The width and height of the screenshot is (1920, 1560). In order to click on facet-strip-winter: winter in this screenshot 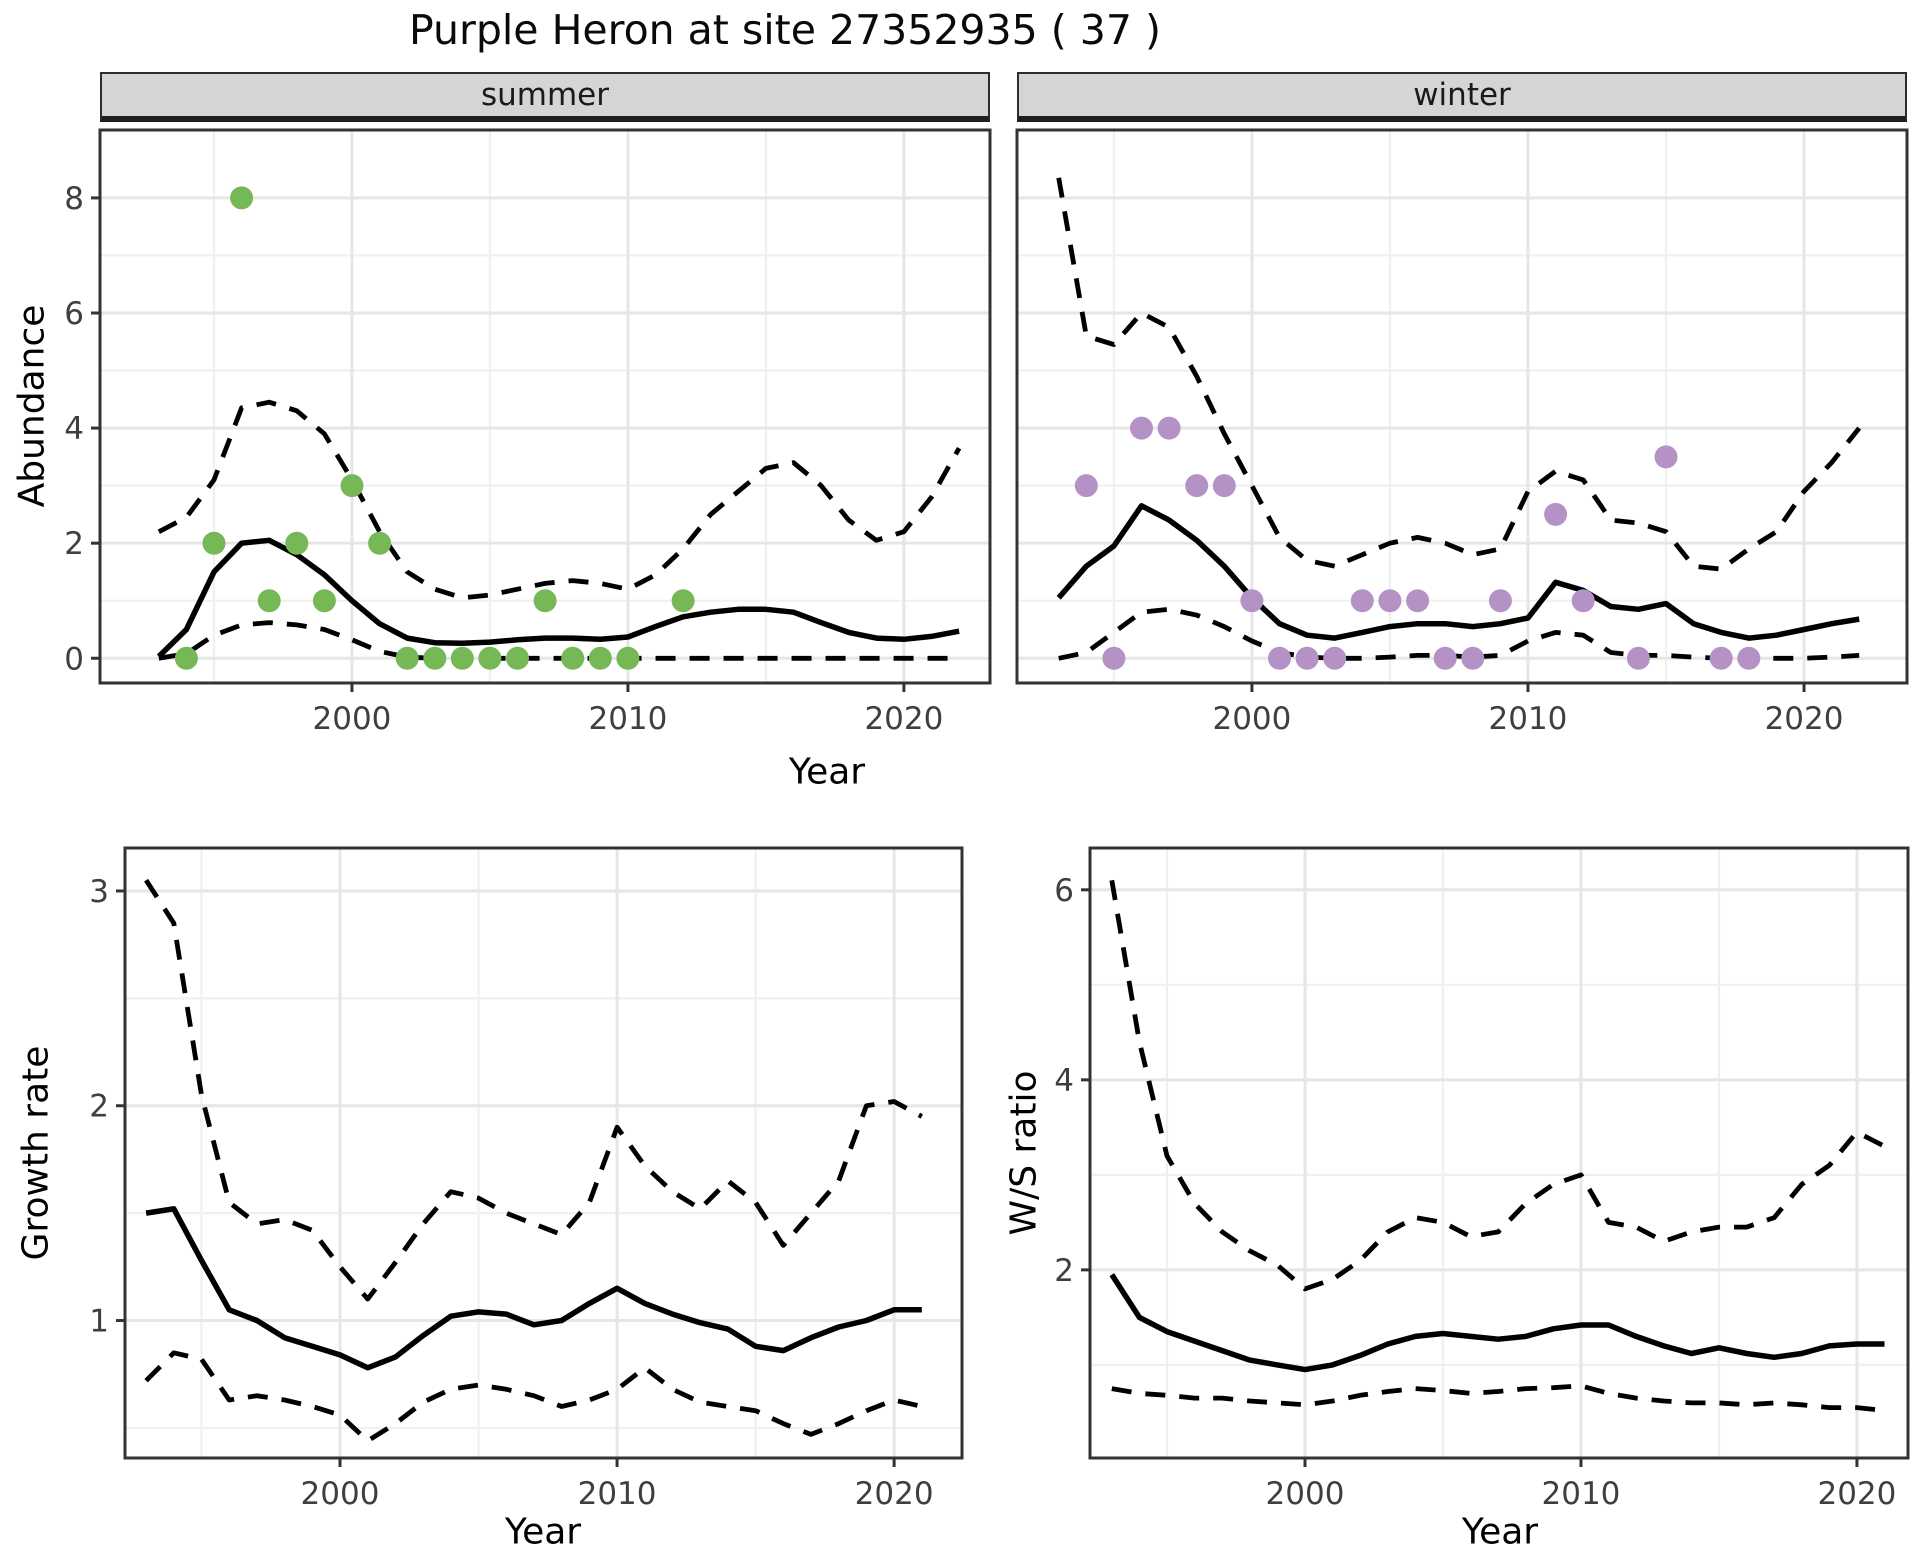, I will do `click(1462, 97)`.